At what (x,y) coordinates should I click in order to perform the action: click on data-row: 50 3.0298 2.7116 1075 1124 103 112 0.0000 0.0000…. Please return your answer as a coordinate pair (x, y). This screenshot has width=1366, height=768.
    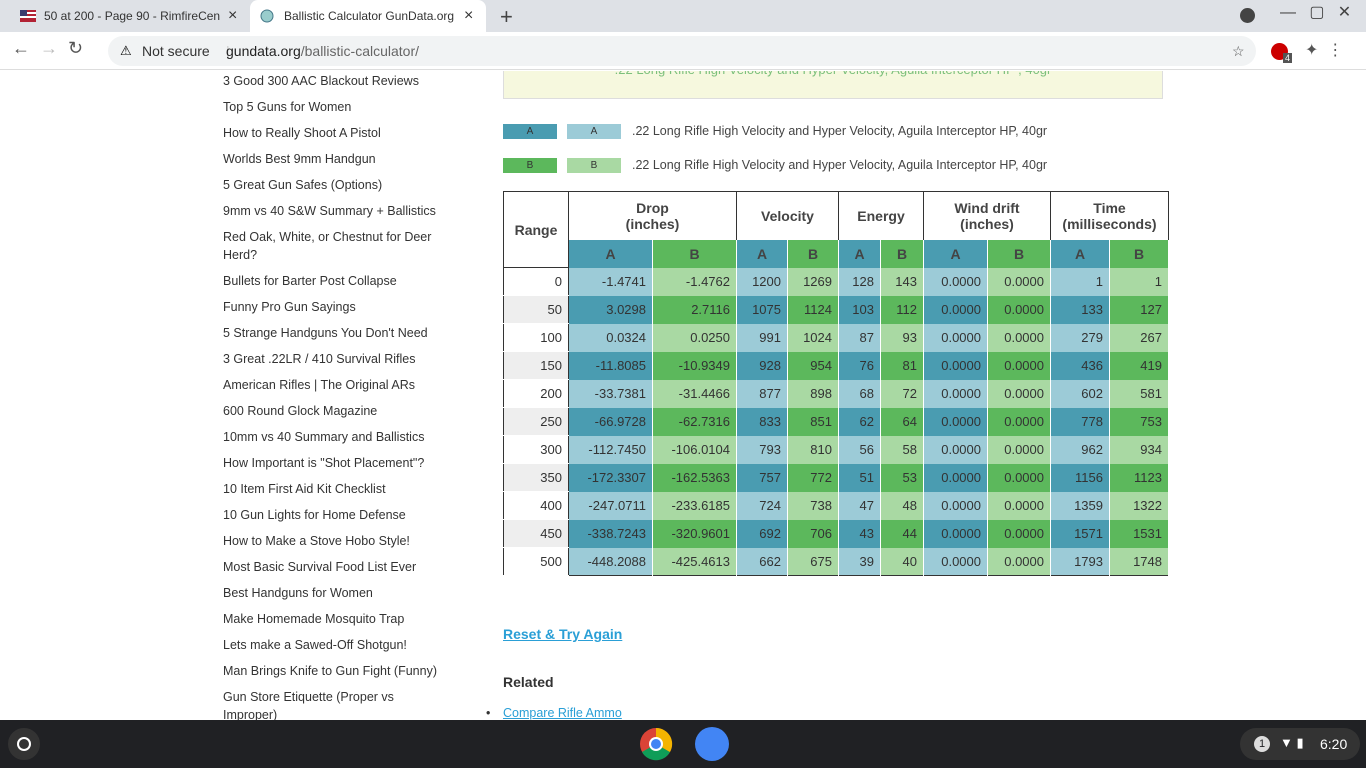
    Looking at the image, I should click on (836, 309).